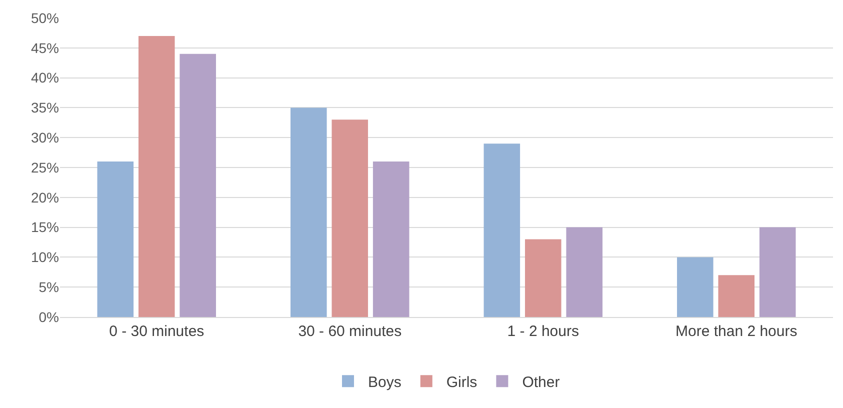 The image size is (843, 408). What do you see at coordinates (48, 287) in the screenshot?
I see `y-tick-label: 5%` at bounding box center [48, 287].